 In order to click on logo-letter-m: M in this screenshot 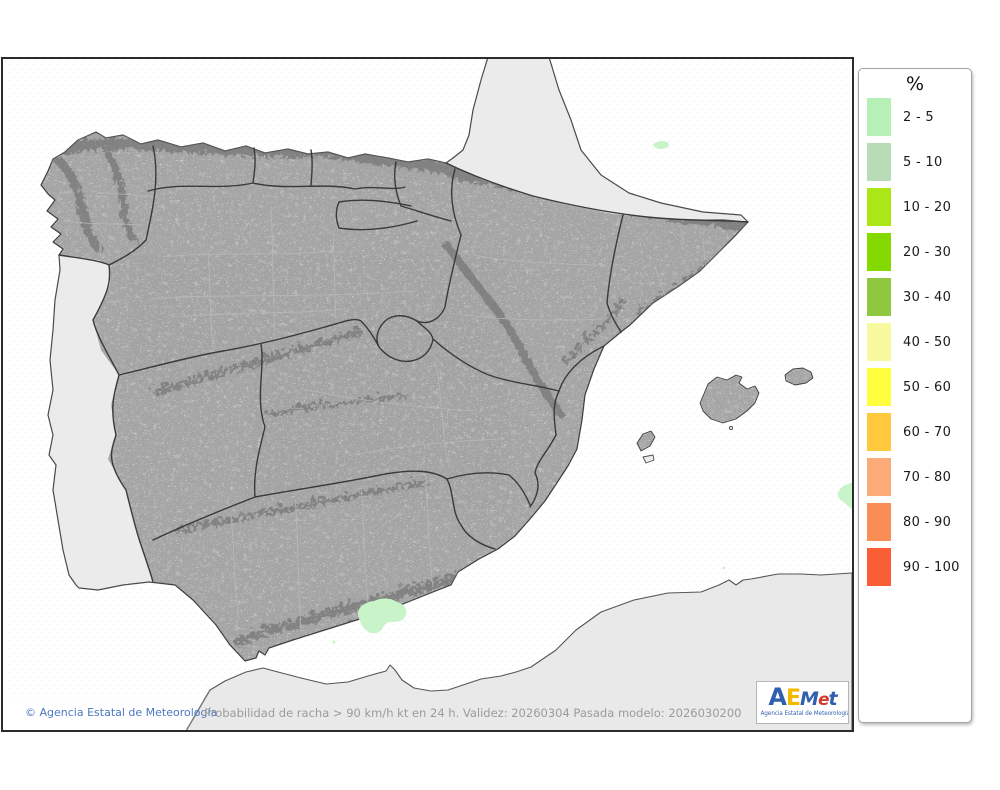, I will do `click(809, 699)`.